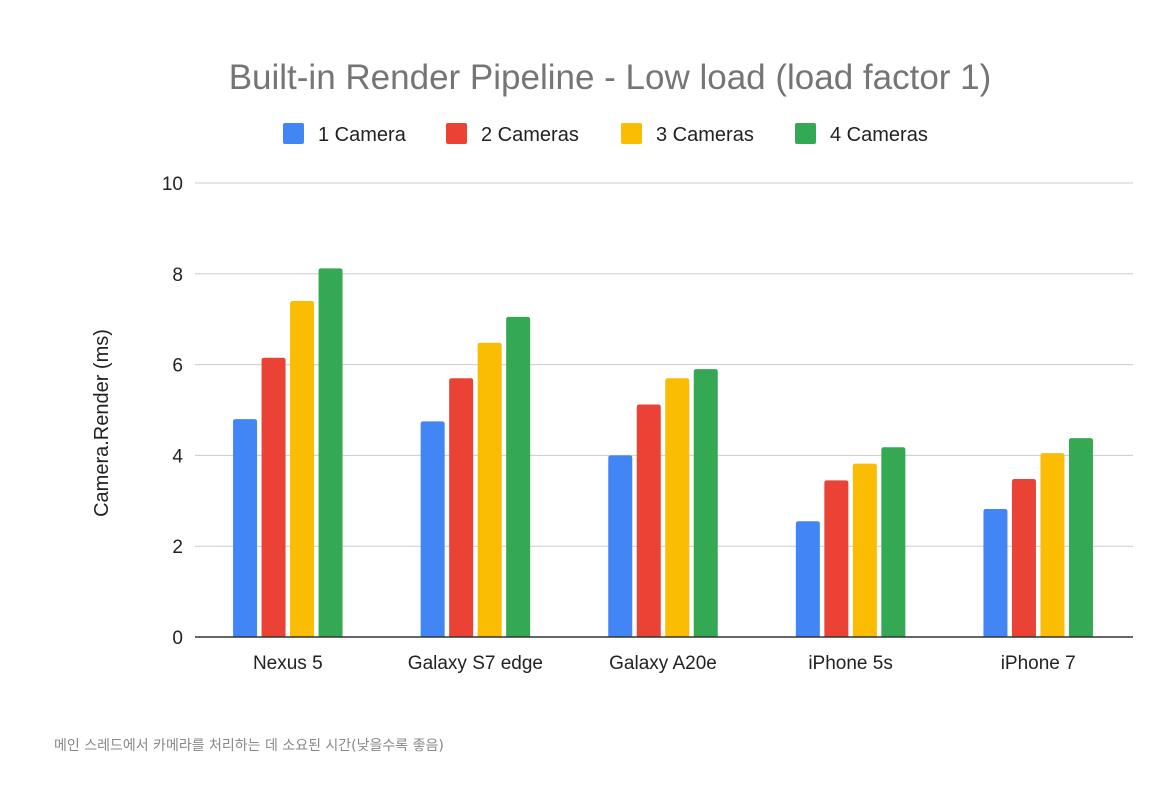  What do you see at coordinates (177, 638) in the screenshot?
I see `y-tick-label: 0` at bounding box center [177, 638].